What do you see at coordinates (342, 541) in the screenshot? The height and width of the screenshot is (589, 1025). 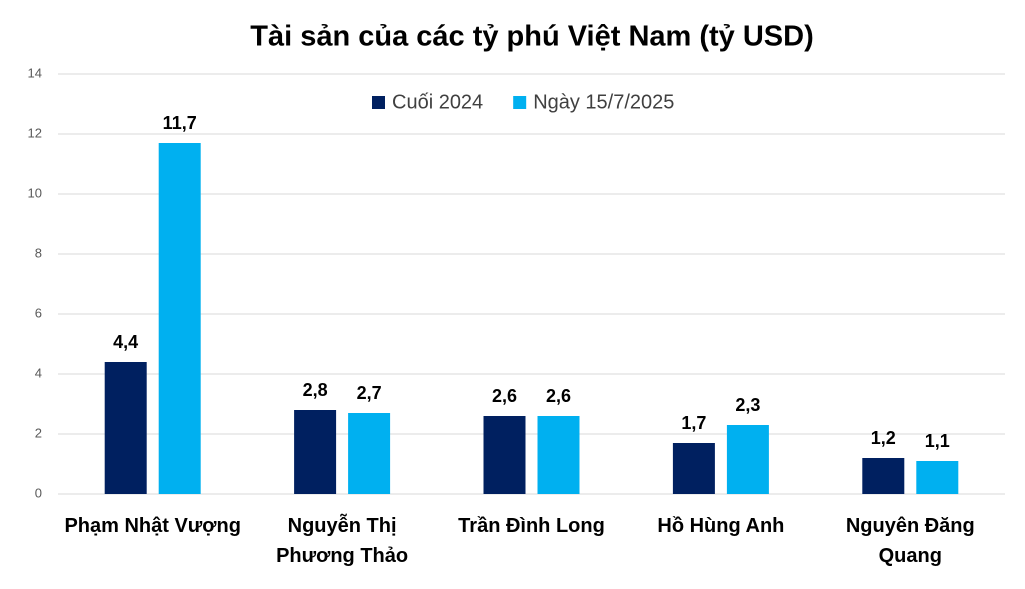 I see `x-tick-label: Nguyễn Thị Phương Thảo` at bounding box center [342, 541].